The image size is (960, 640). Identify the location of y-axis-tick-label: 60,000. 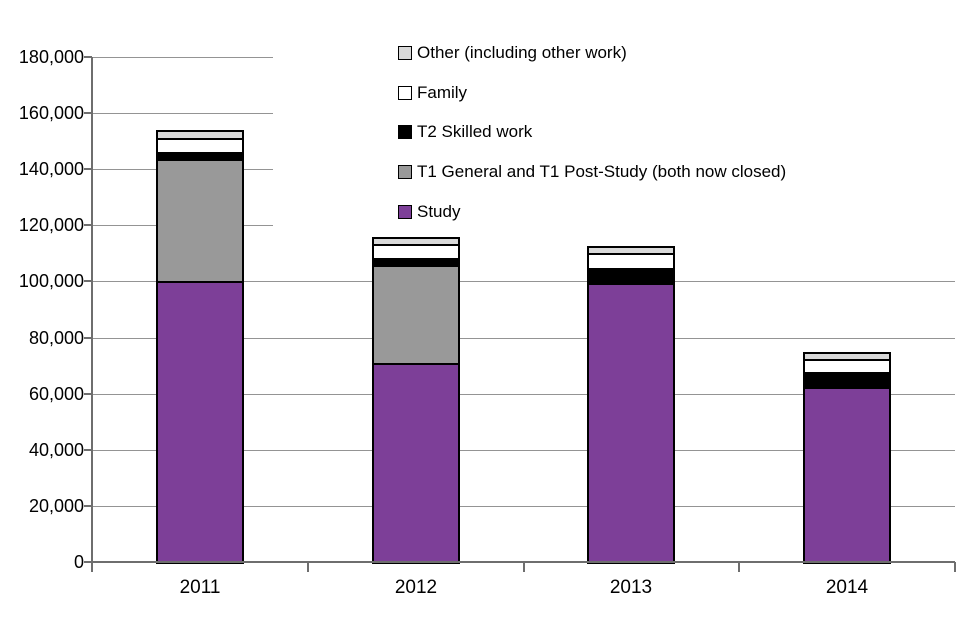
(56, 394).